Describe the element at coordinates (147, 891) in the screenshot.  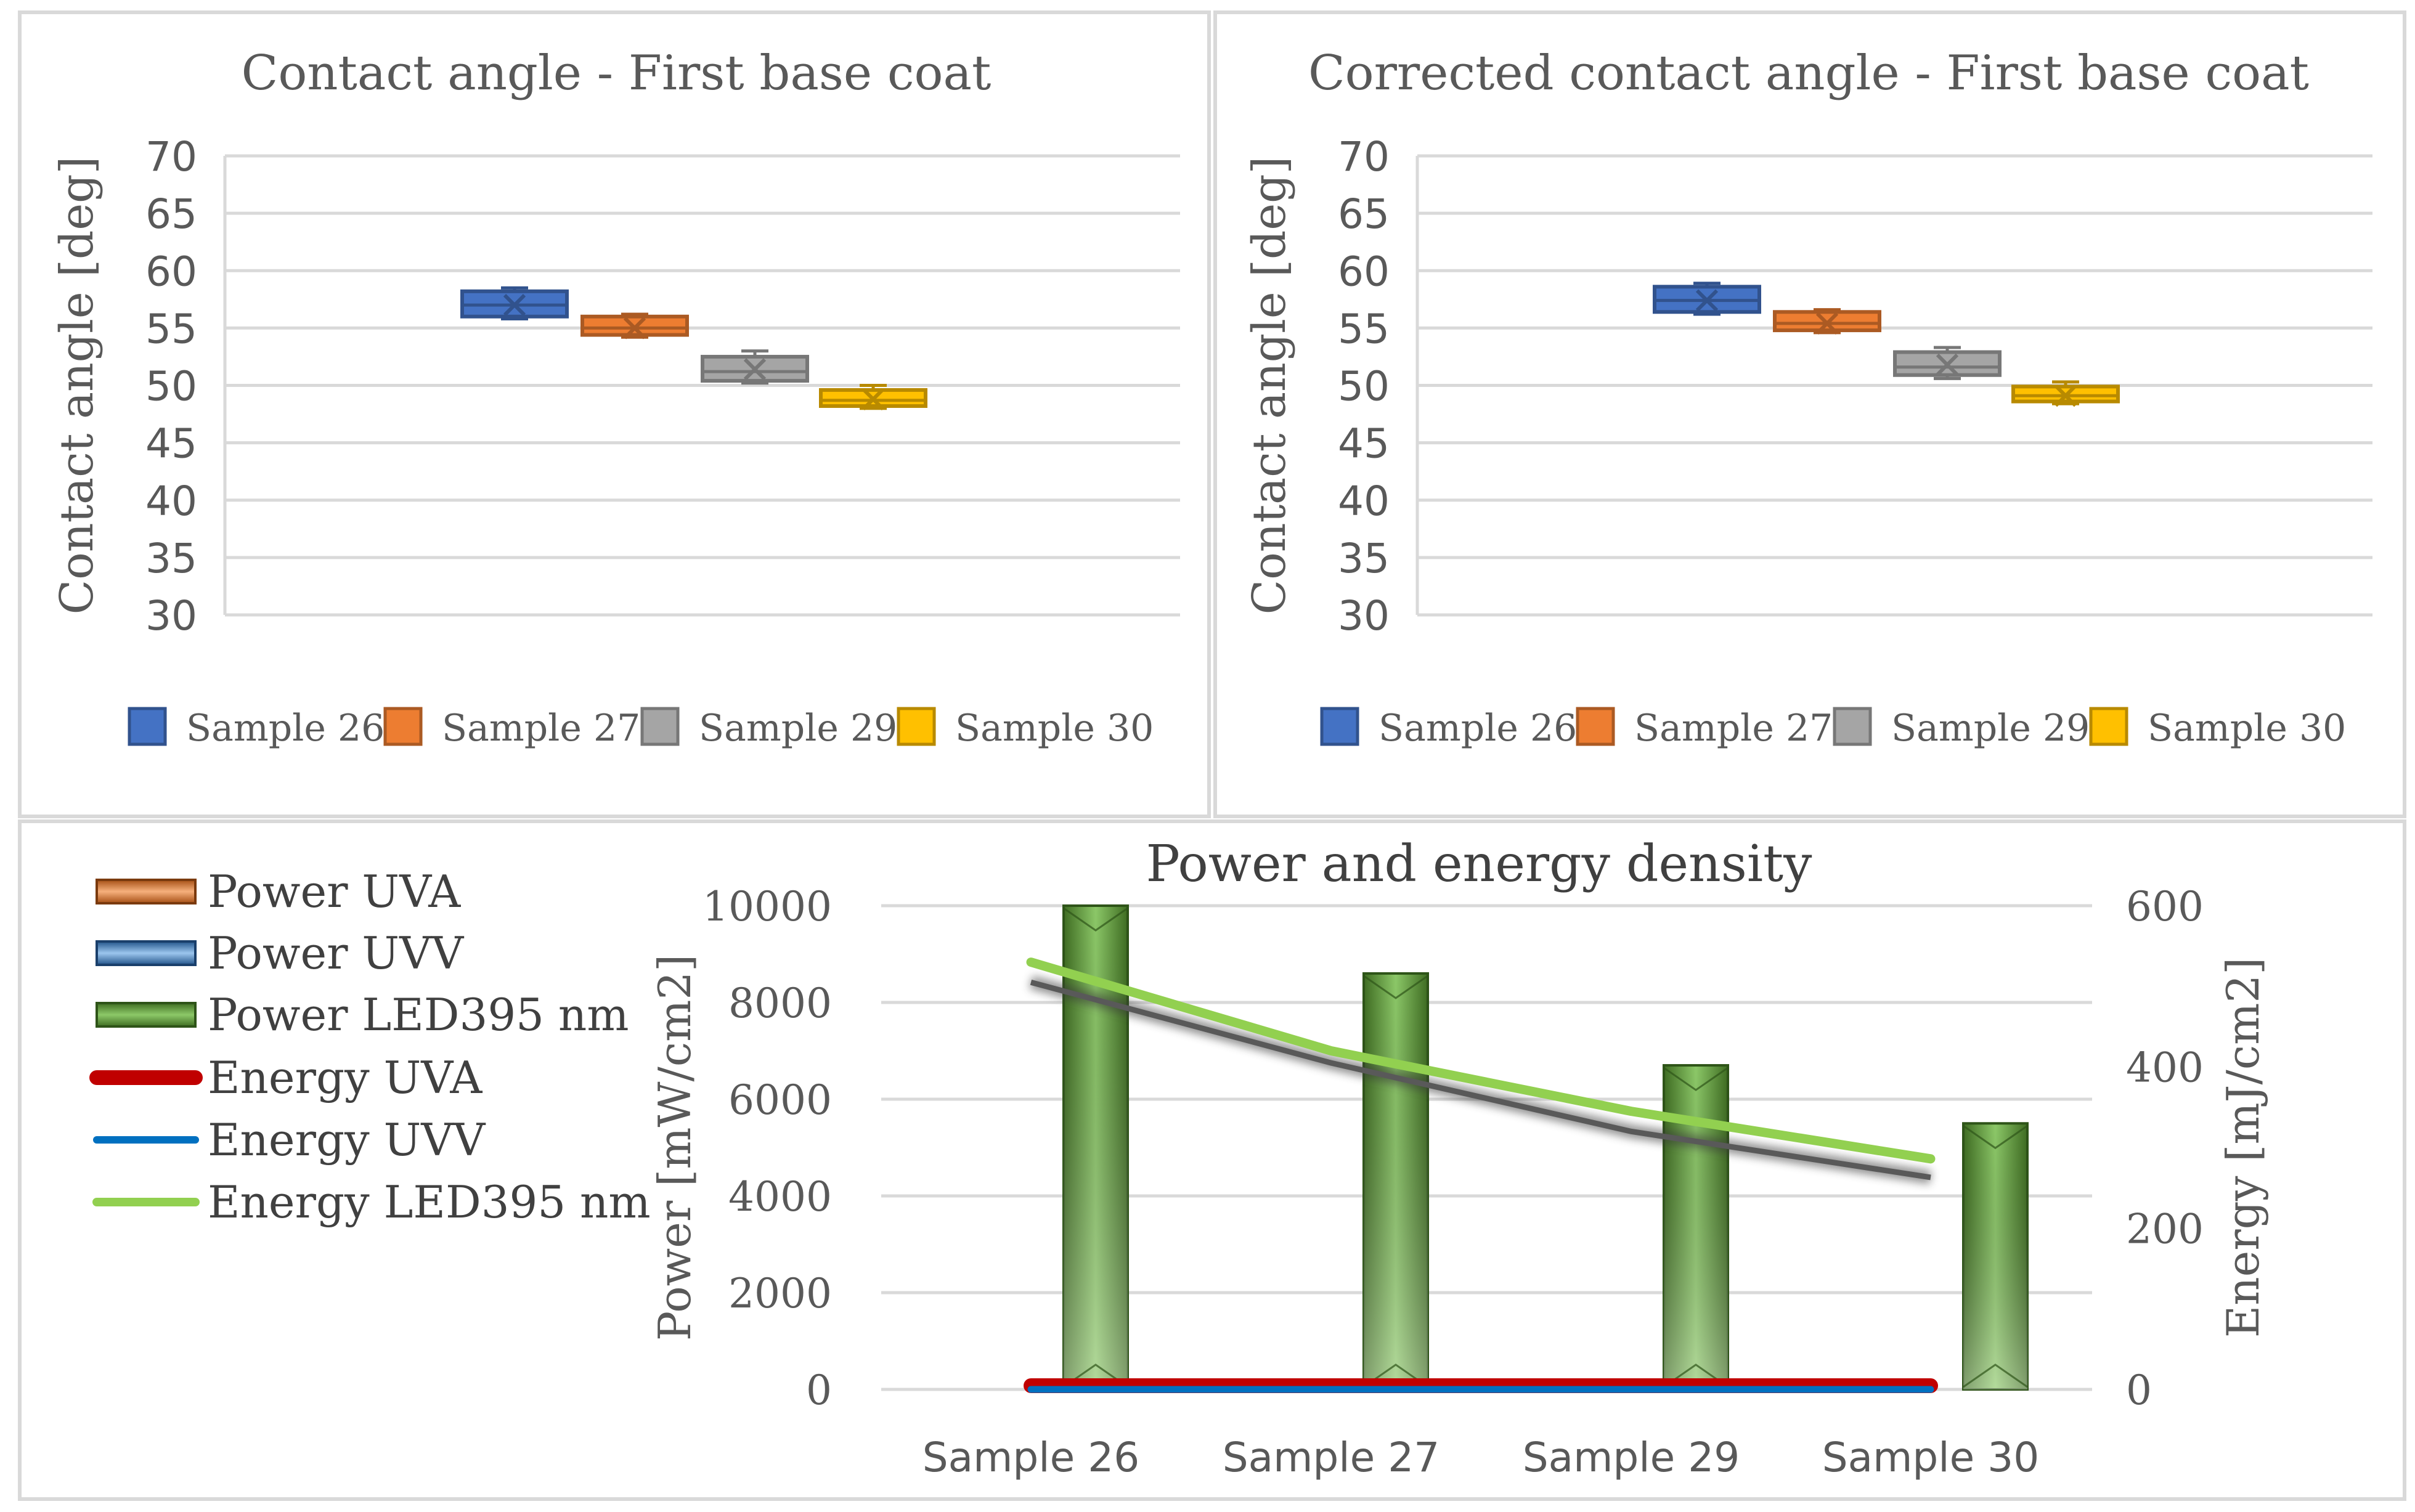
I see `legend-power-uva-swatch` at that location.